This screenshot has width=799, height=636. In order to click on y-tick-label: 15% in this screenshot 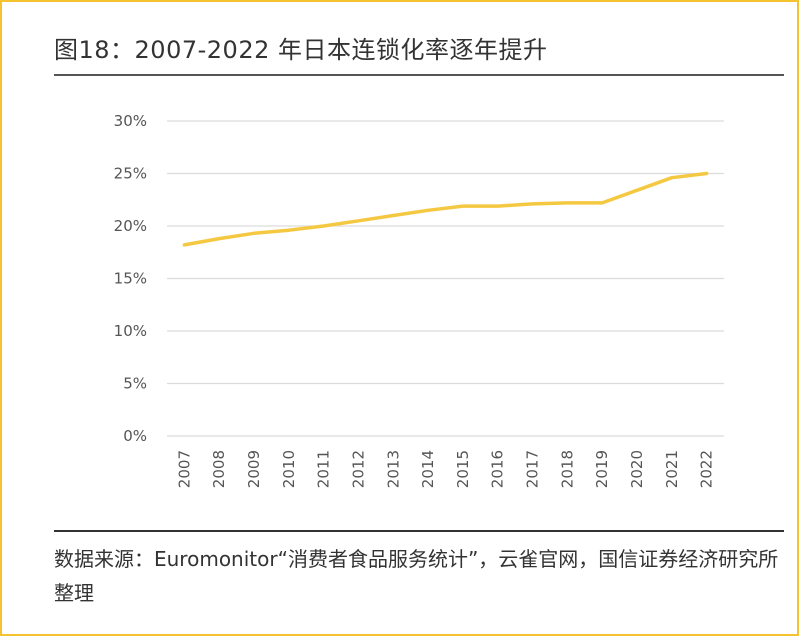, I will do `click(130, 279)`.